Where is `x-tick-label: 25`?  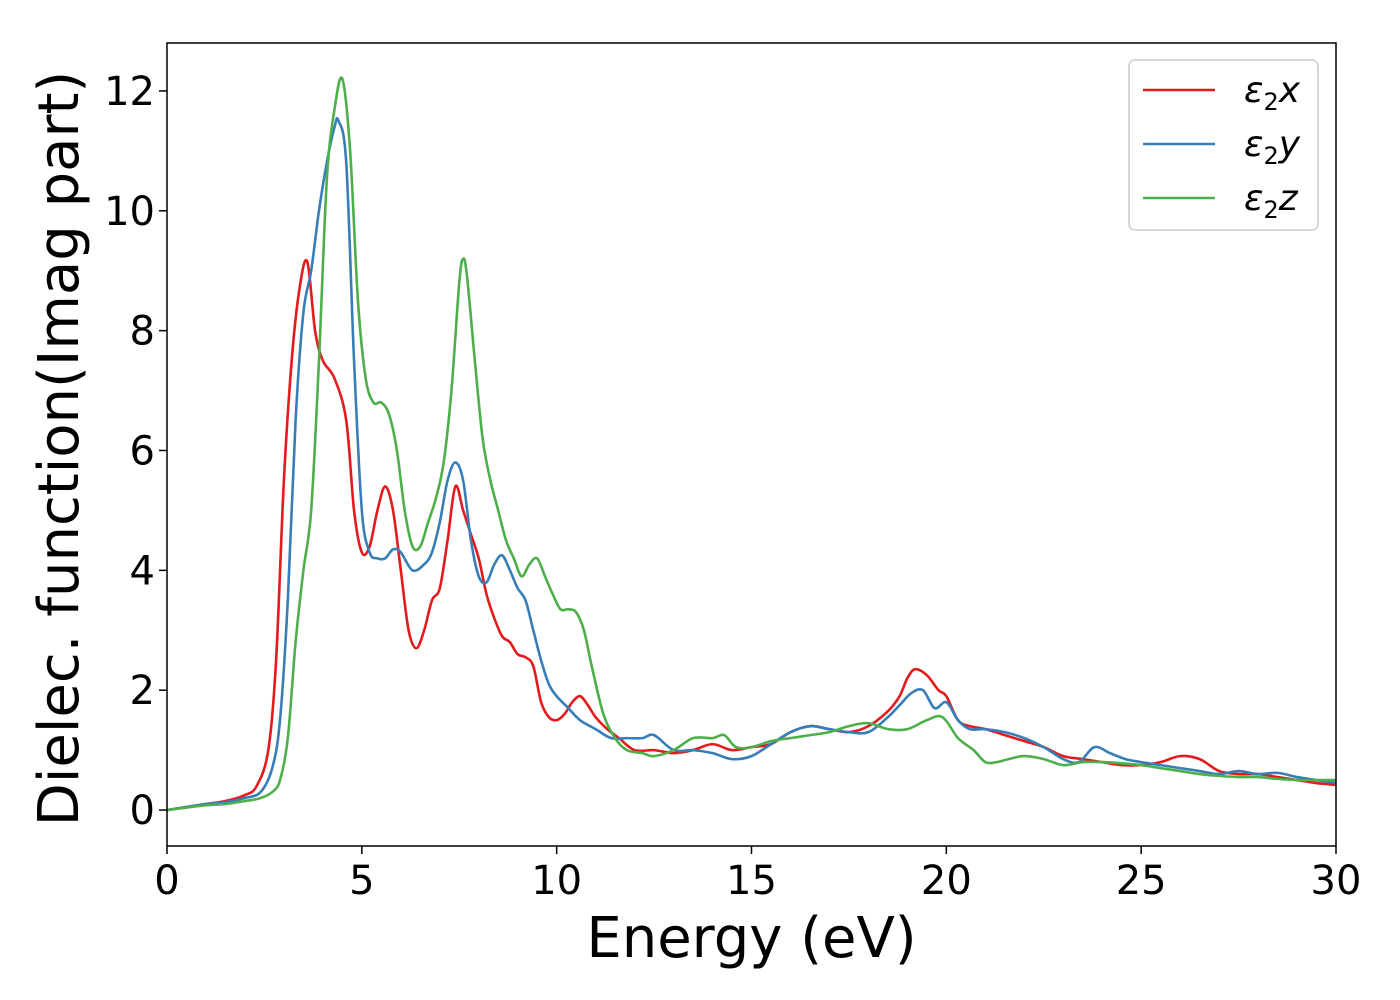 x-tick-label: 25 is located at coordinates (1141, 881).